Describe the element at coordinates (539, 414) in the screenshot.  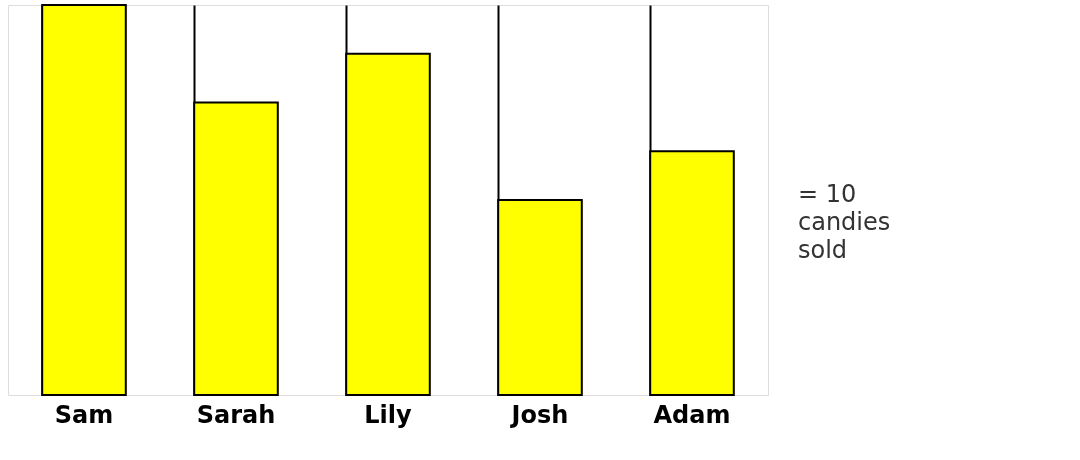
I see `x-tick-label: Josh` at that location.